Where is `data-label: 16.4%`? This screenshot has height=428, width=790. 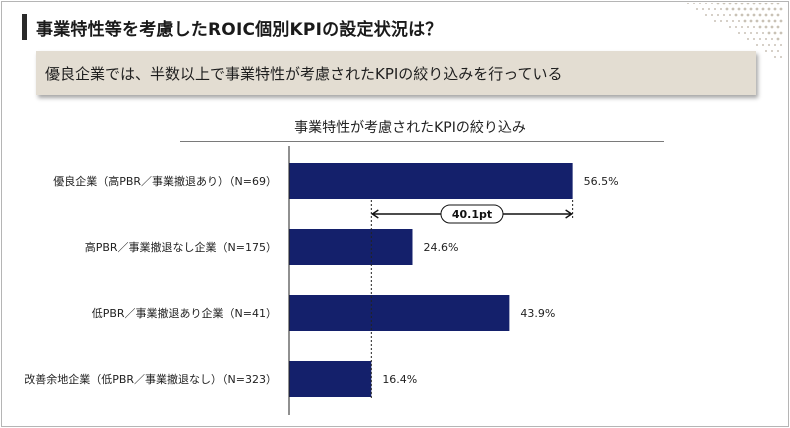
data-label: 16.4% is located at coordinates (399, 379).